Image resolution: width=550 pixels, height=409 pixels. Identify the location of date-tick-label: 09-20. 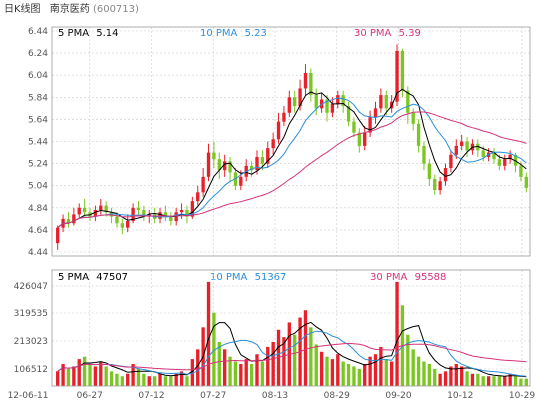
(398, 396).